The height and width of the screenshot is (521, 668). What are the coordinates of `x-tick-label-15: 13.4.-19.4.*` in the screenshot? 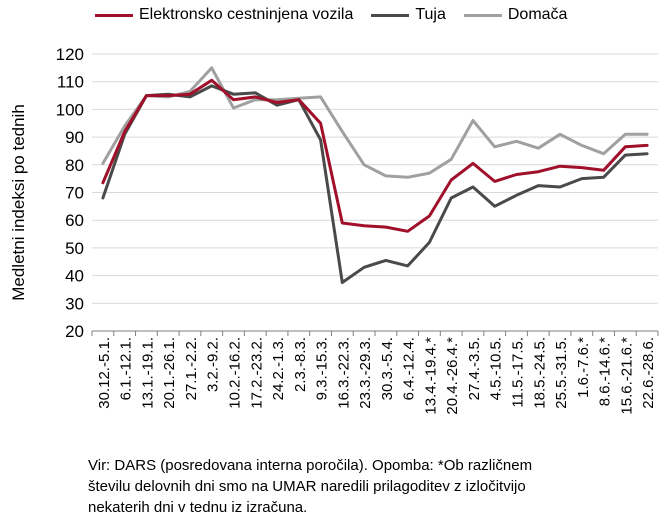 It's located at (430, 376).